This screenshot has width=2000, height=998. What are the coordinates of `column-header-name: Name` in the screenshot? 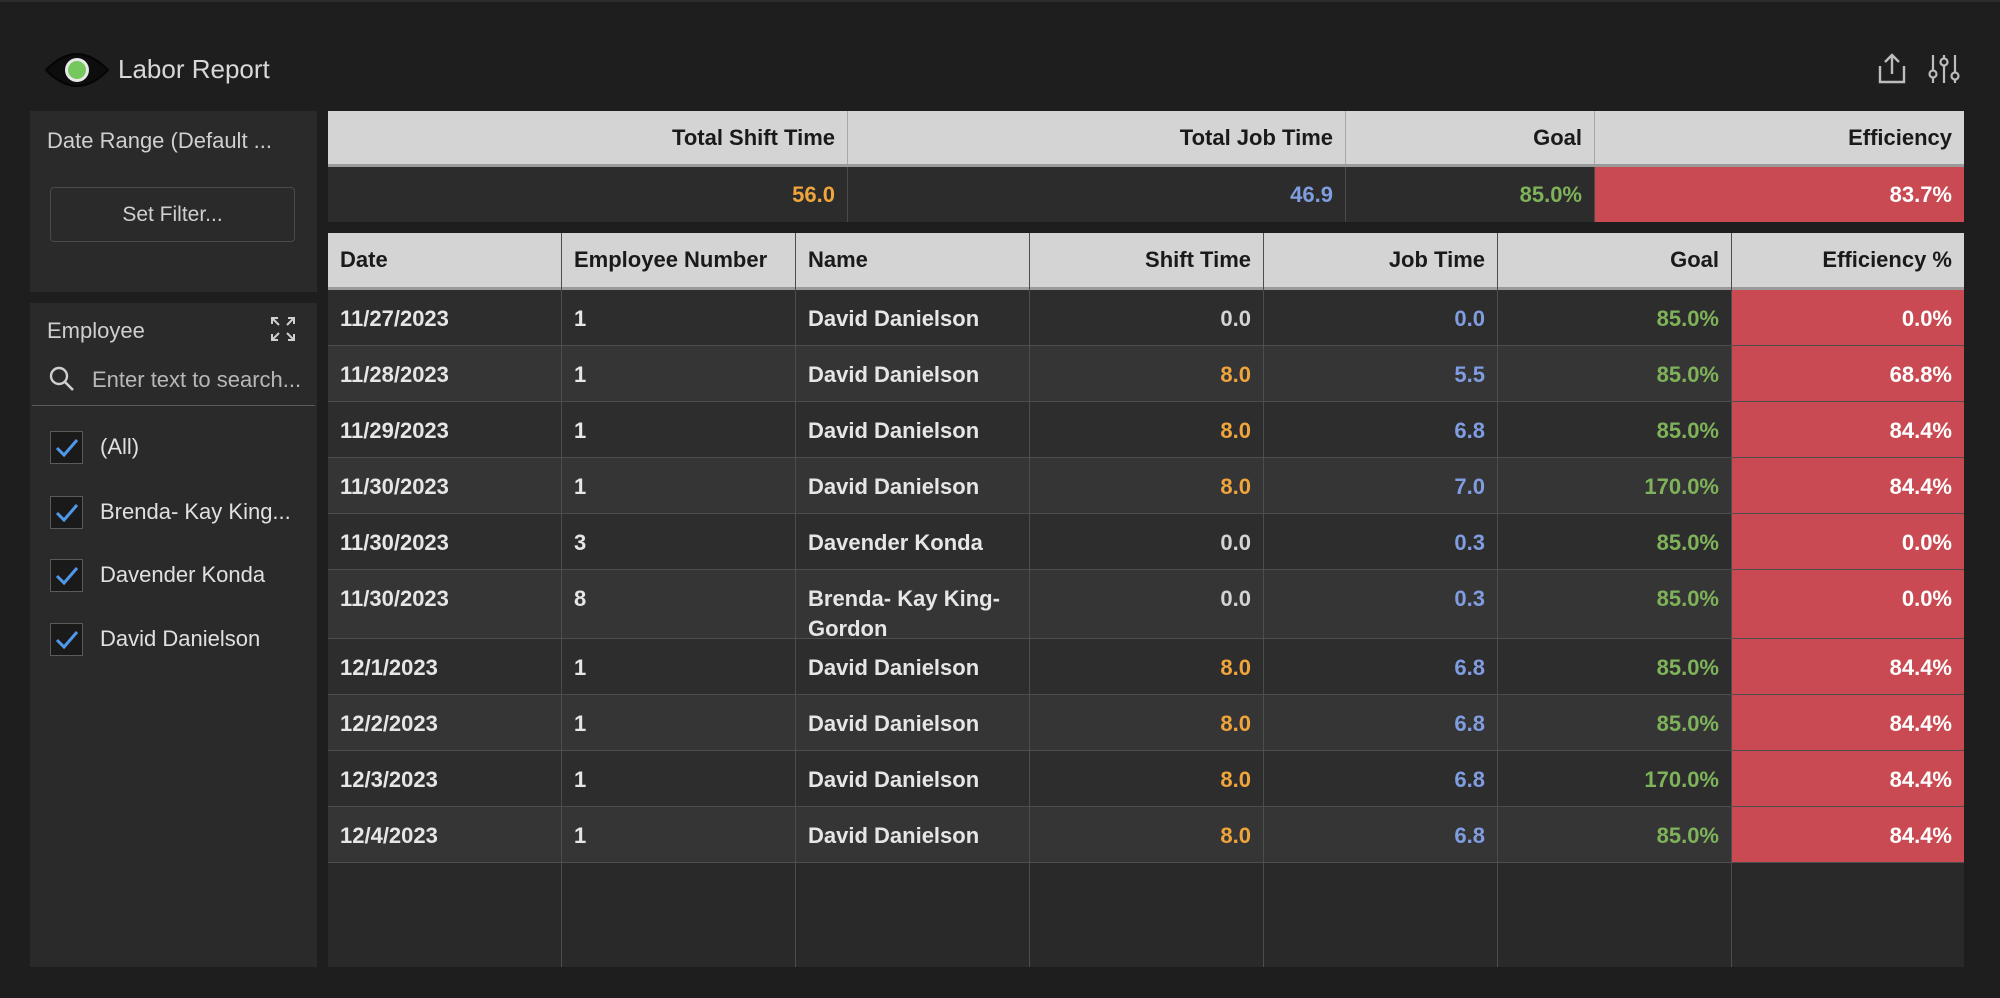 It's located at (913, 260).